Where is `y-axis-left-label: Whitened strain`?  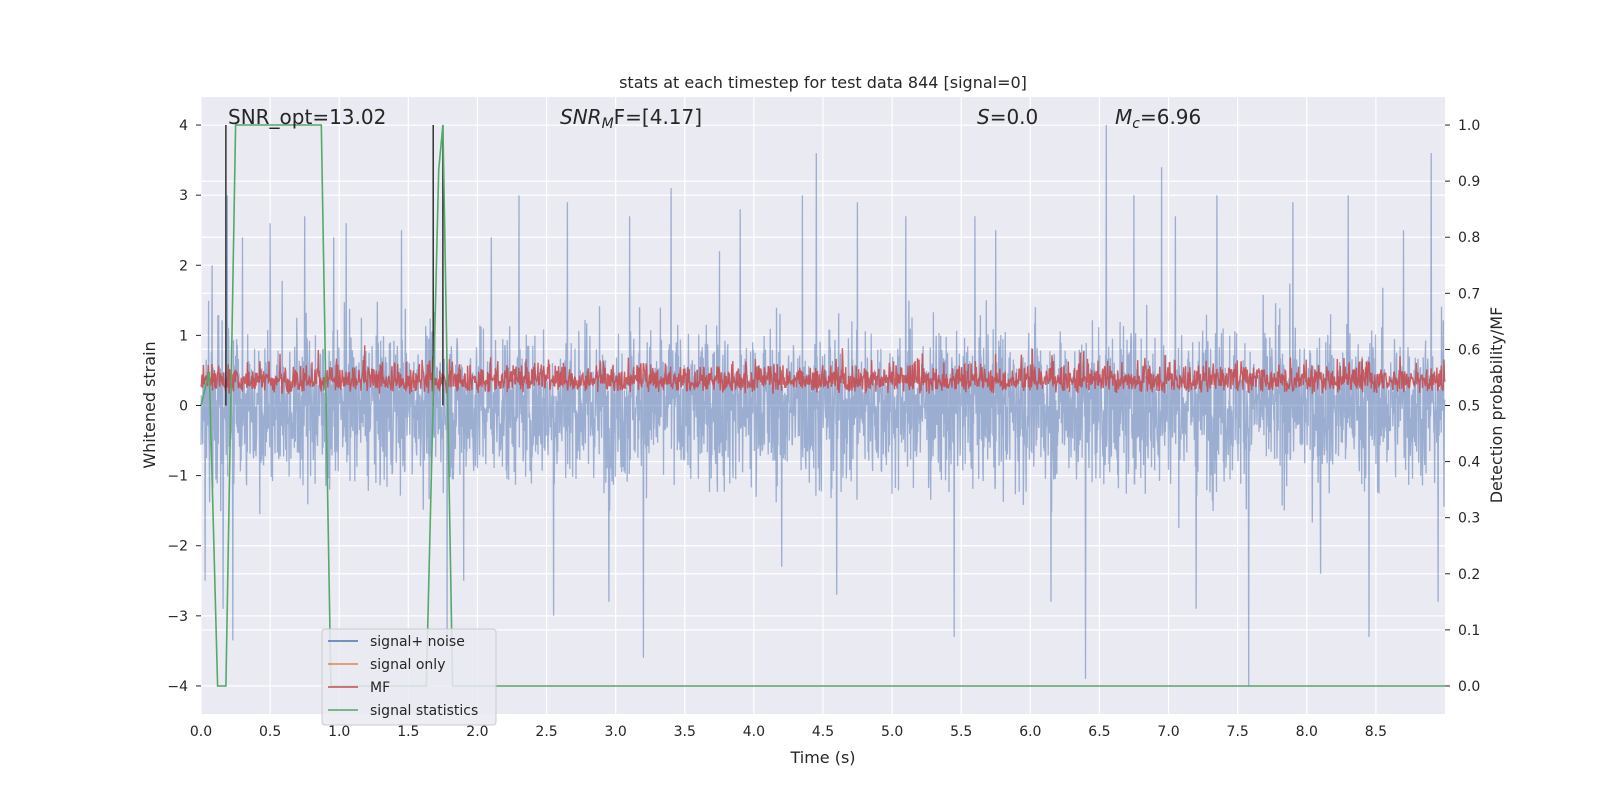 y-axis-left-label: Whitened strain is located at coordinates (149, 404).